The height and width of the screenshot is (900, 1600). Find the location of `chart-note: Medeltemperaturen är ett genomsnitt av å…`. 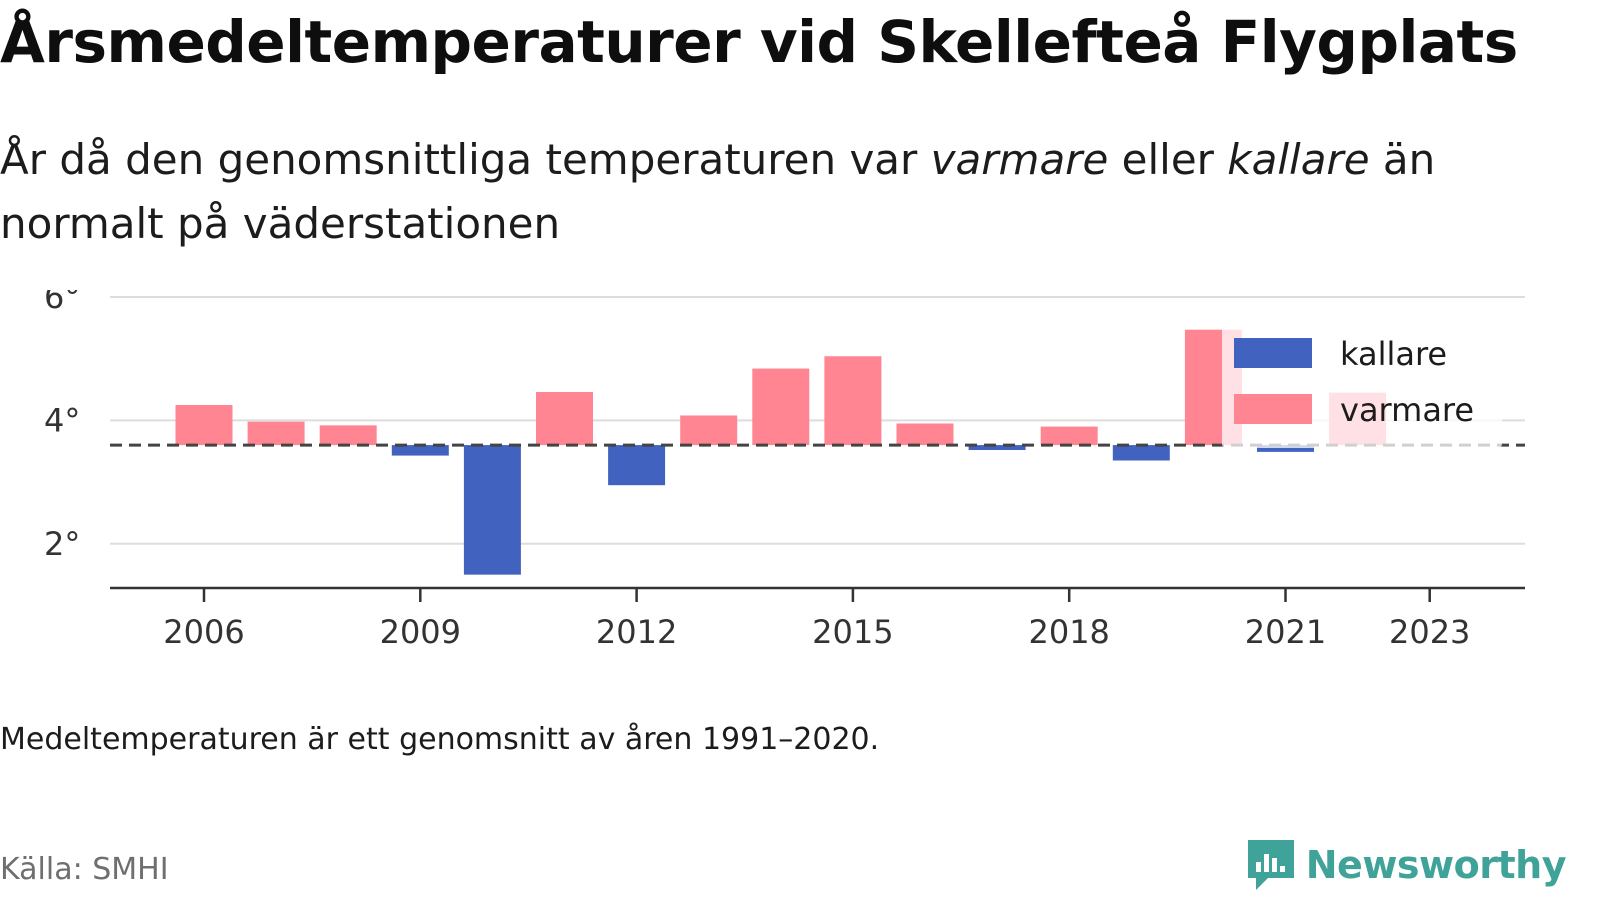

chart-note: Medeltemperaturen är ett genomsnitt av å… is located at coordinates (440, 739).